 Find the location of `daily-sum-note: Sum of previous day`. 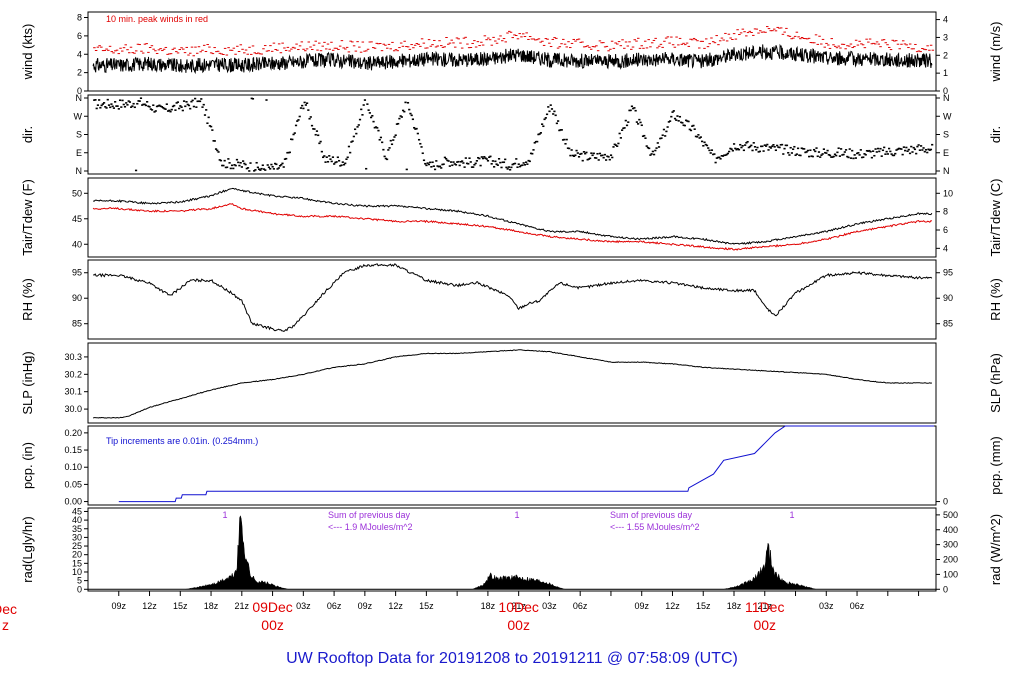

daily-sum-note: Sum of previous day is located at coordinates (369, 515).